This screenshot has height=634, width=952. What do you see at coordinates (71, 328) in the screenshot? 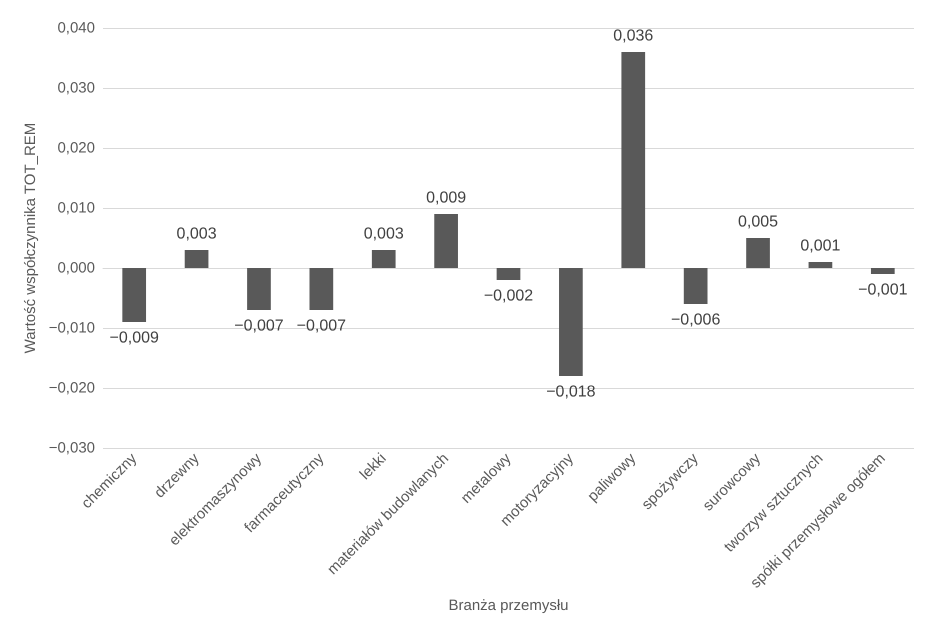
I see `y-tick-label: −0,010` at bounding box center [71, 328].